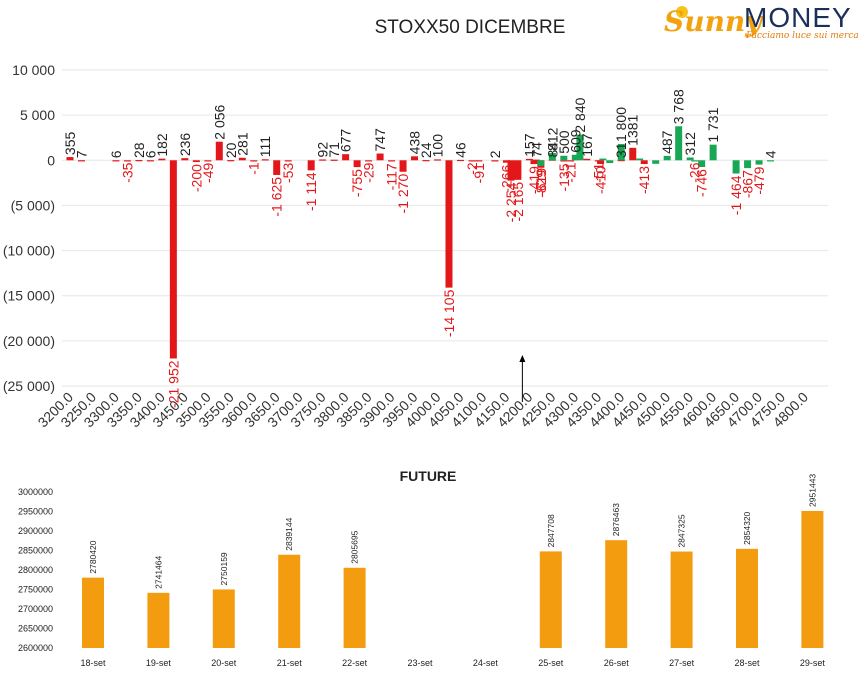 Image resolution: width=858 pixels, height=677 pixels. What do you see at coordinates (357, 183) in the screenshot?
I see `bar-value-label: -755` at bounding box center [357, 183].